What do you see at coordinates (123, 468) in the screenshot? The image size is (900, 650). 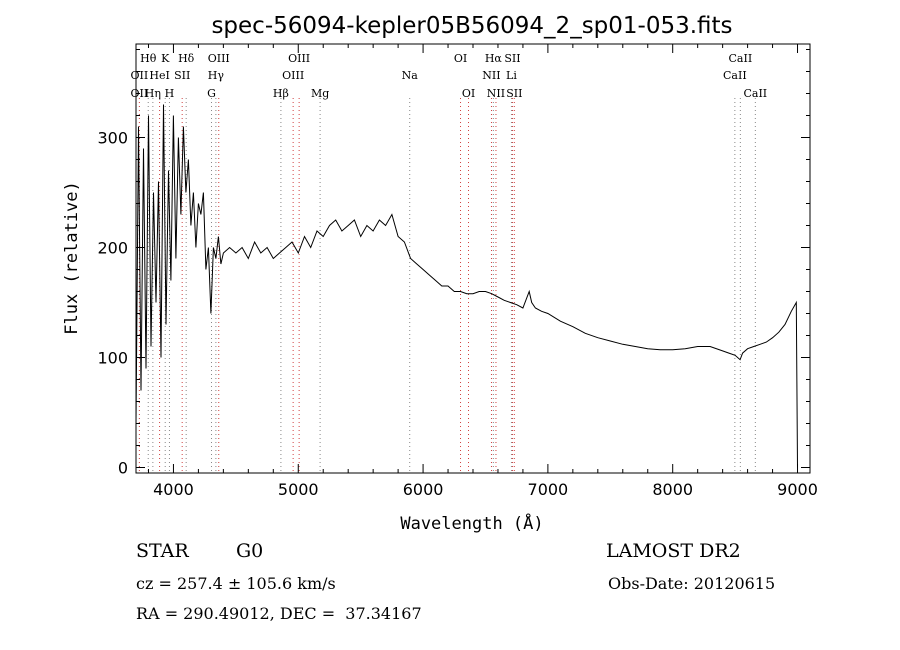 I see `y-tick-label: 0` at bounding box center [123, 468].